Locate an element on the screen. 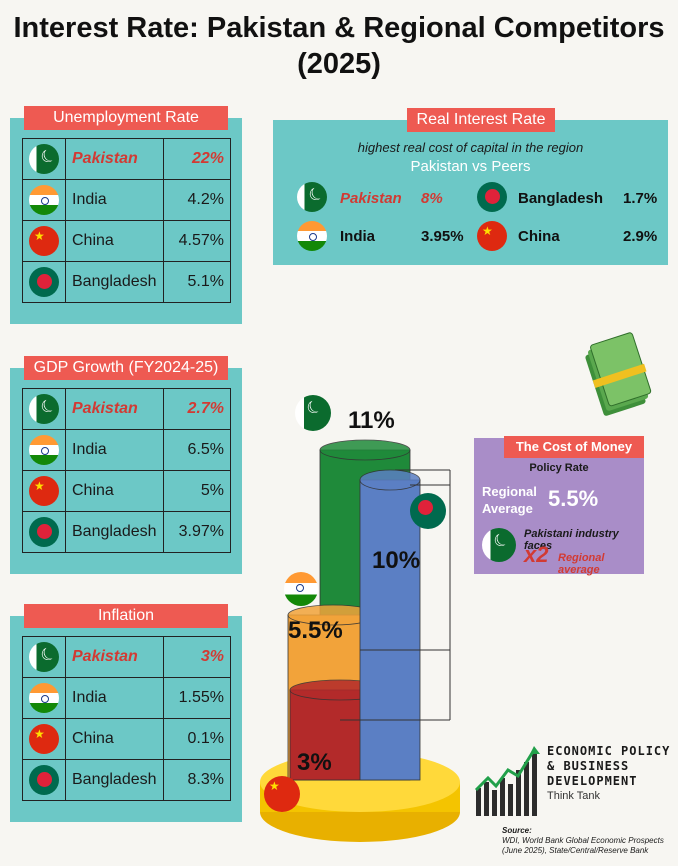 The image size is (678, 866). table-row: Bangladesh 3.97% is located at coordinates (126, 532).